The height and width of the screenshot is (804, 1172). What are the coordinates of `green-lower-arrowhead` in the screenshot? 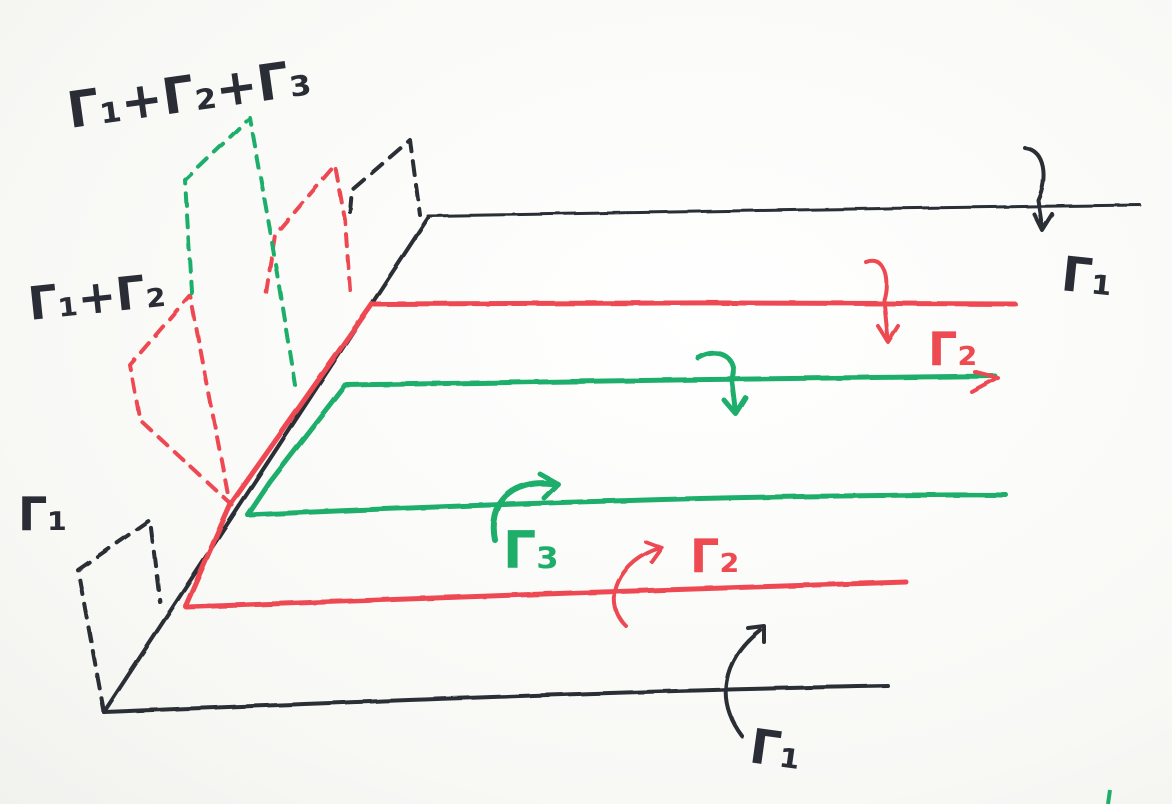 It's located at (549, 486).